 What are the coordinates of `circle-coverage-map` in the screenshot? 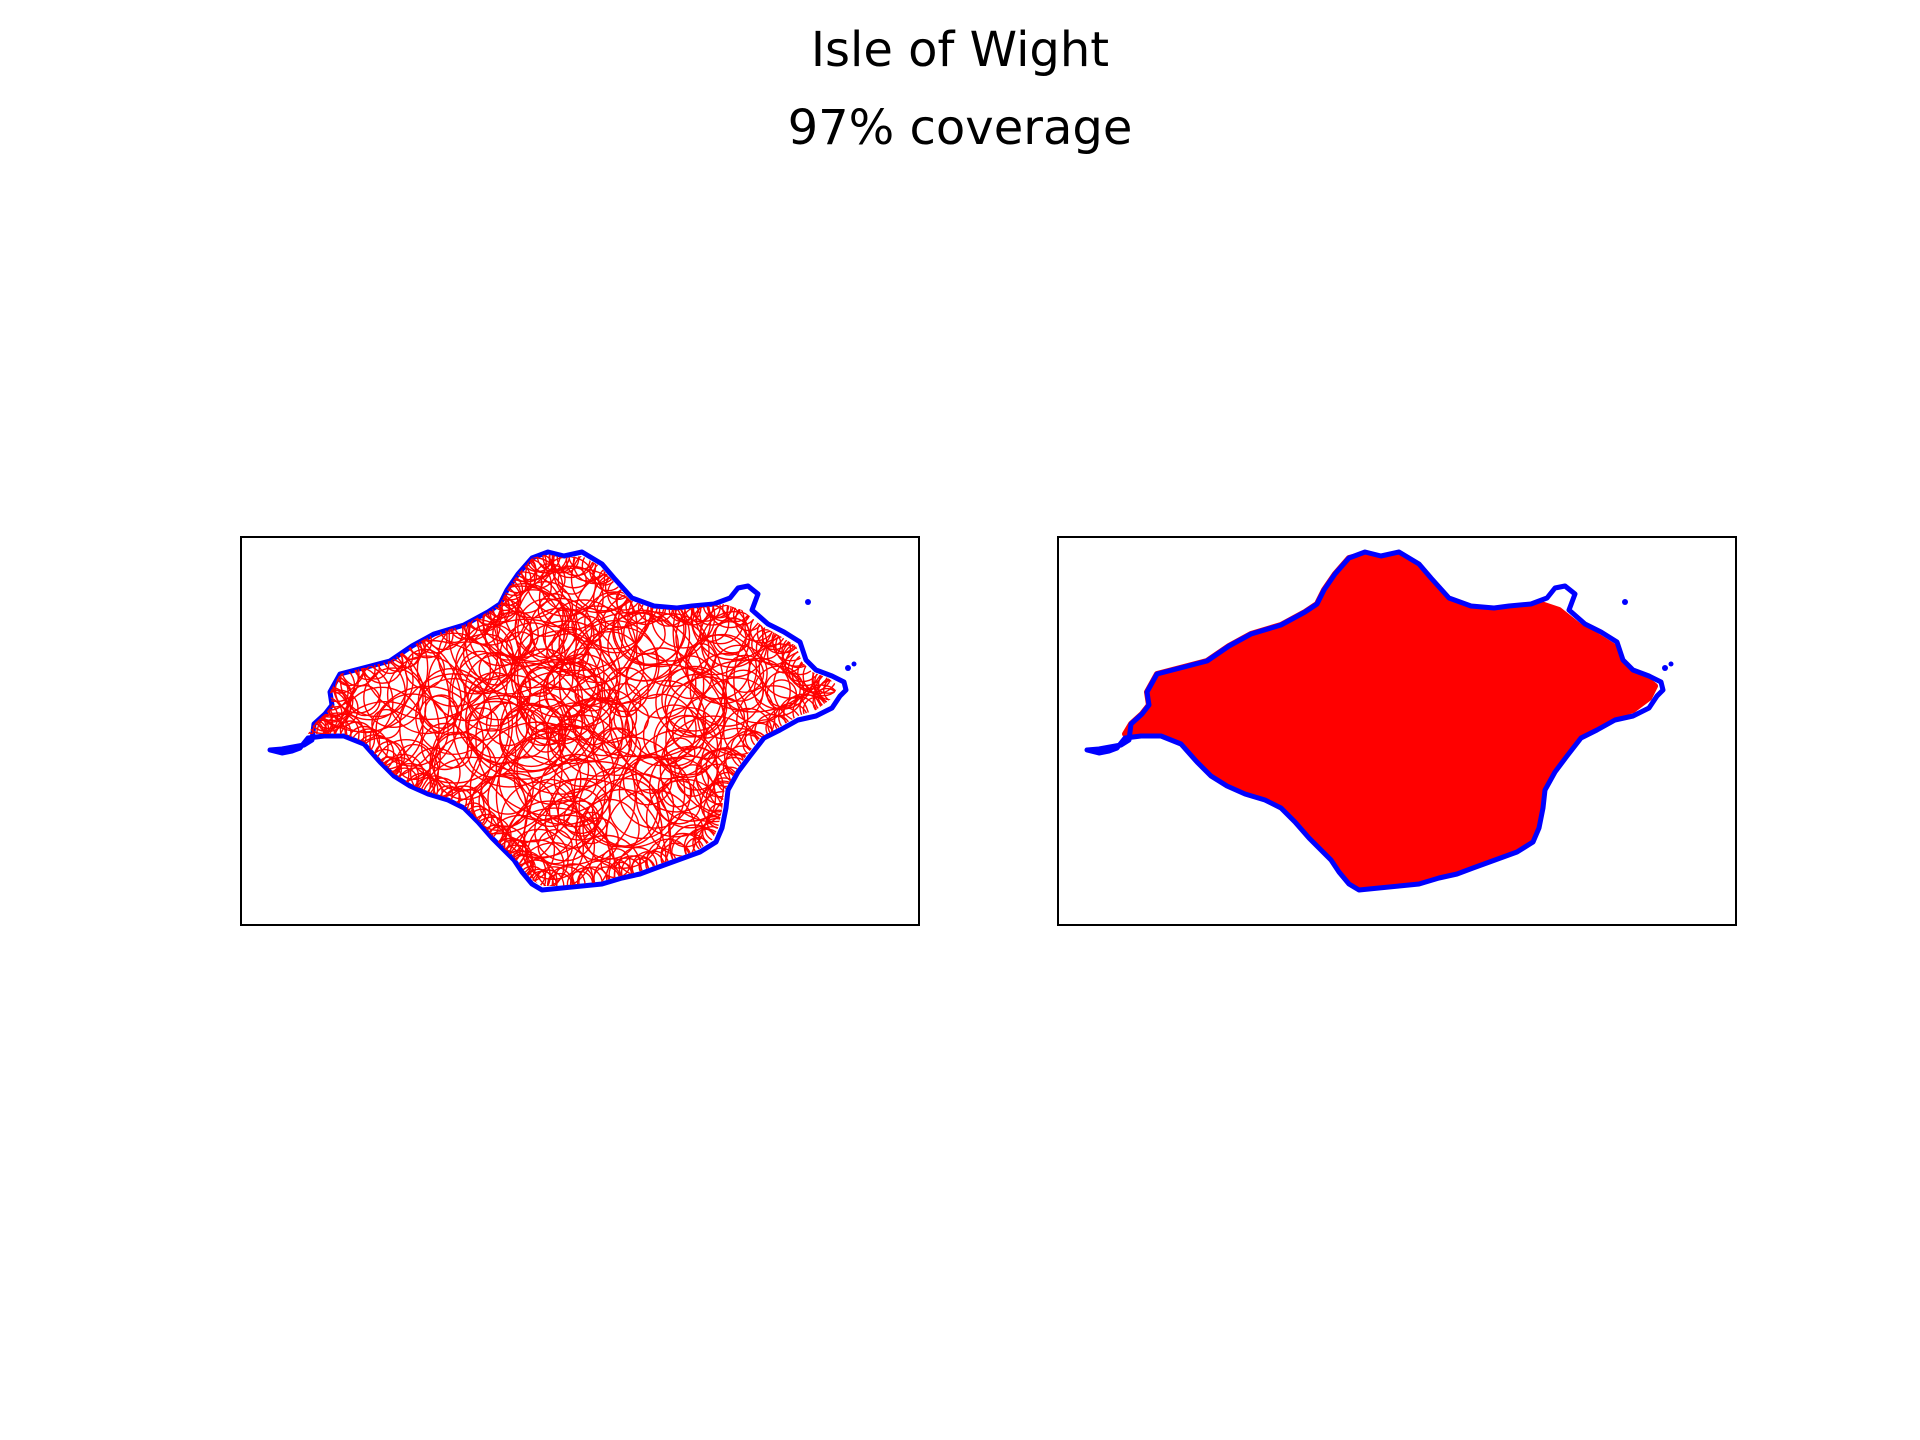 It's located at (562, 721).